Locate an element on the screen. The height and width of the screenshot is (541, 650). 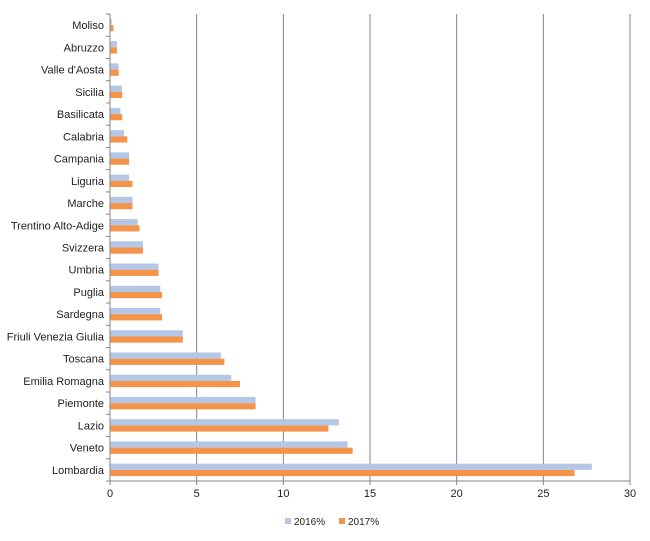
category-label: Valle d'Aosta is located at coordinates (73, 71).